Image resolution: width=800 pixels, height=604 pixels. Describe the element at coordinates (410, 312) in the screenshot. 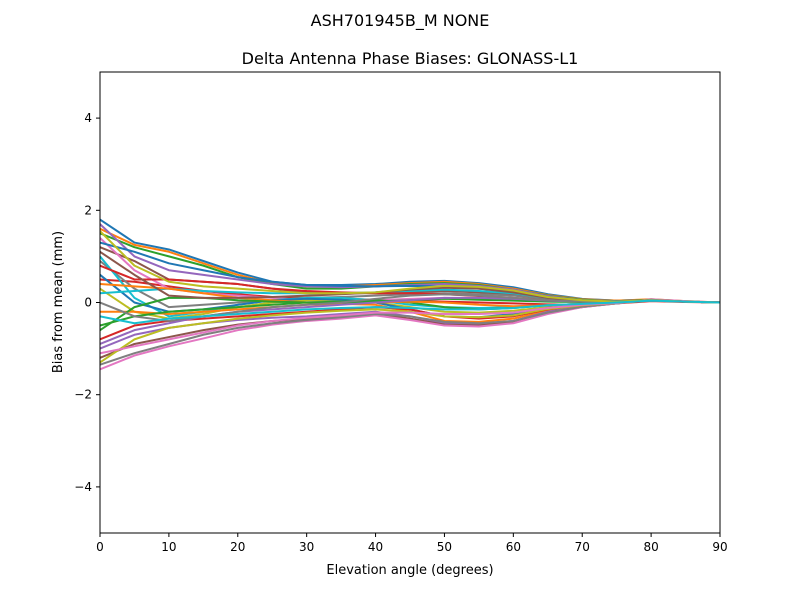

I see `series-line-s30` at that location.